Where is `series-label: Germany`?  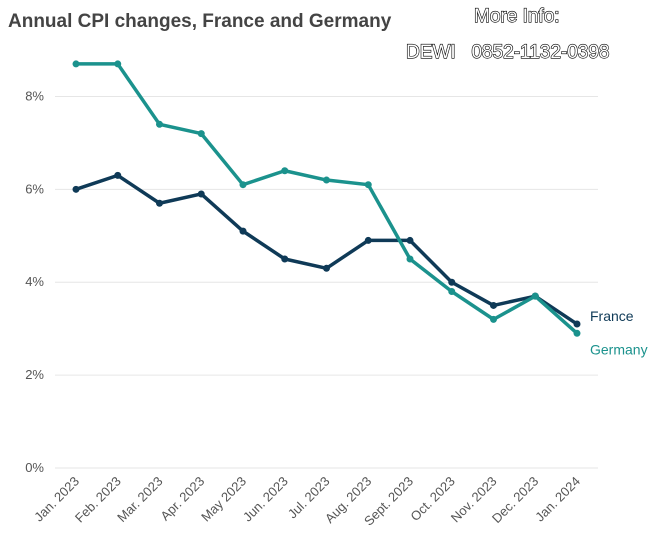
series-label: Germany is located at coordinates (619, 349).